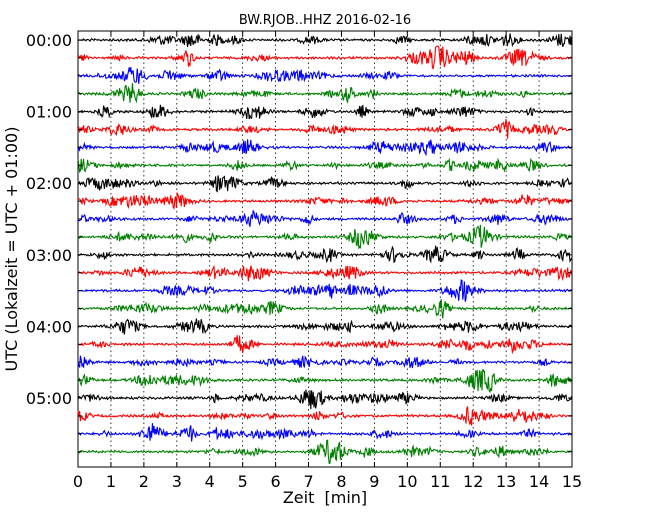 This screenshot has height=520, width=650. What do you see at coordinates (78, 481) in the screenshot?
I see `x-tick-label: 0` at bounding box center [78, 481].